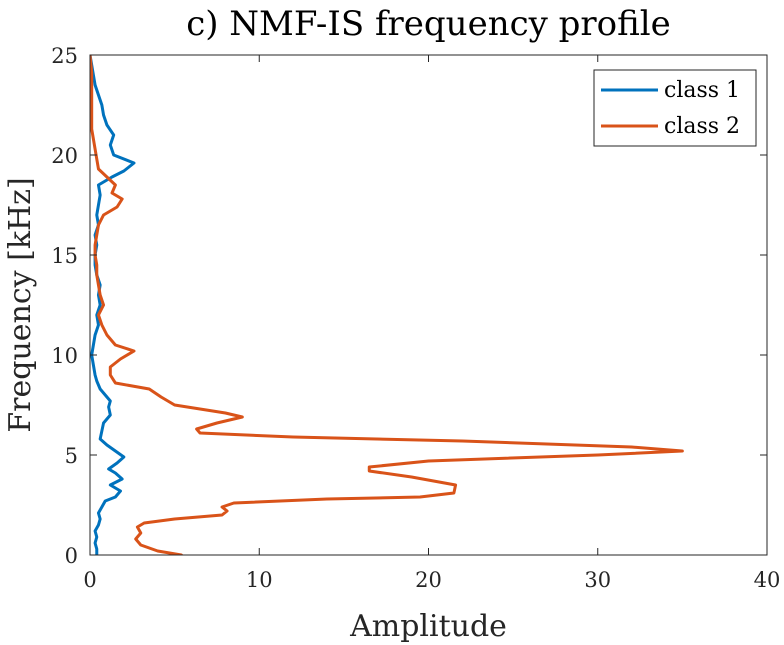 This screenshot has height=645, width=784. Describe the element at coordinates (767, 580) in the screenshot. I see `x-tick-label: 40` at that location.